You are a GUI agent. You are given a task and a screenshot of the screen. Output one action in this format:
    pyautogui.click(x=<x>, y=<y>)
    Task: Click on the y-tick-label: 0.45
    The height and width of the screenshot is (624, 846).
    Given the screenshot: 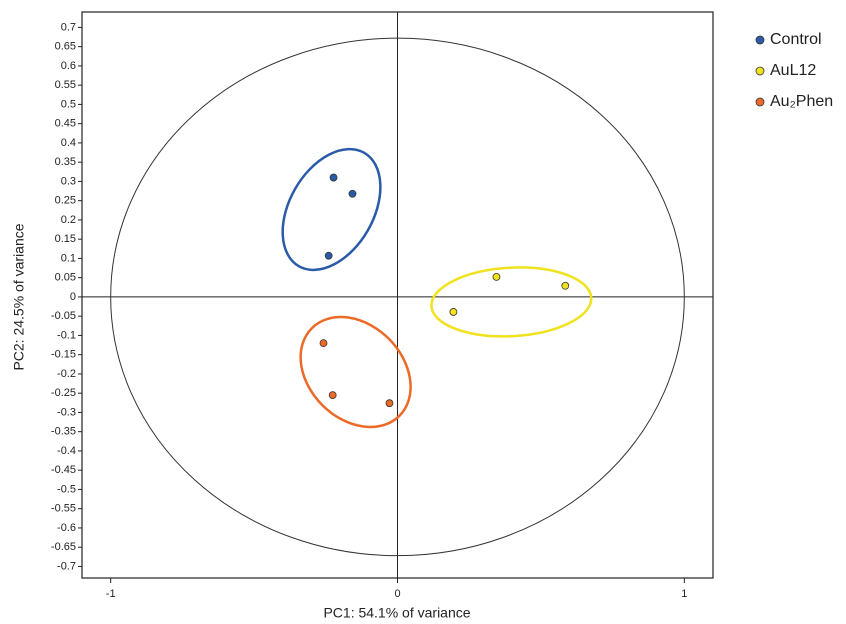 What is the action you would take?
    pyautogui.click(x=65, y=124)
    